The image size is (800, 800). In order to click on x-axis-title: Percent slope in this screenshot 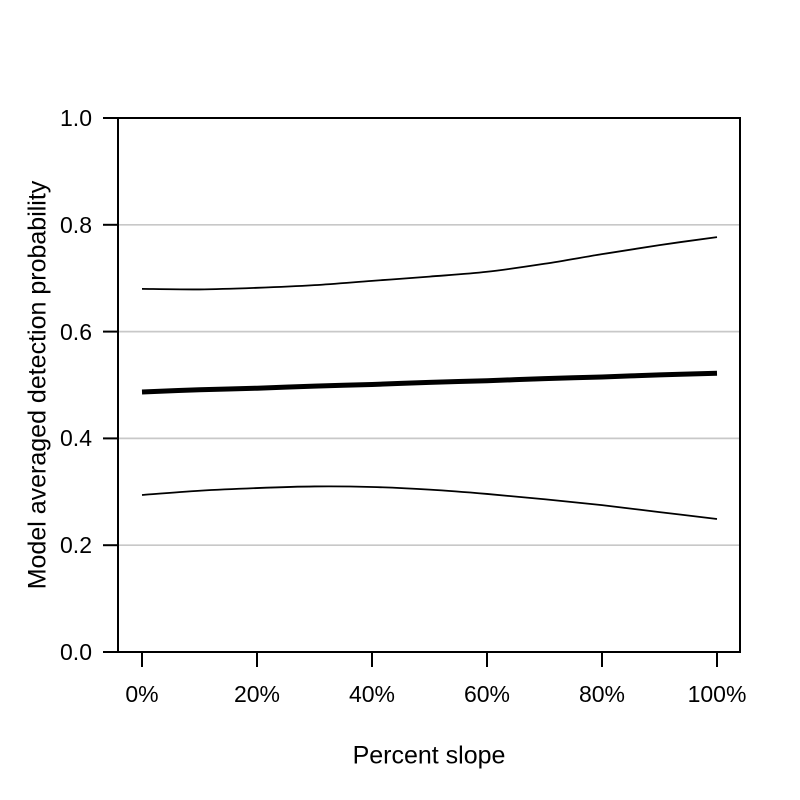, I will do `click(429, 755)`.